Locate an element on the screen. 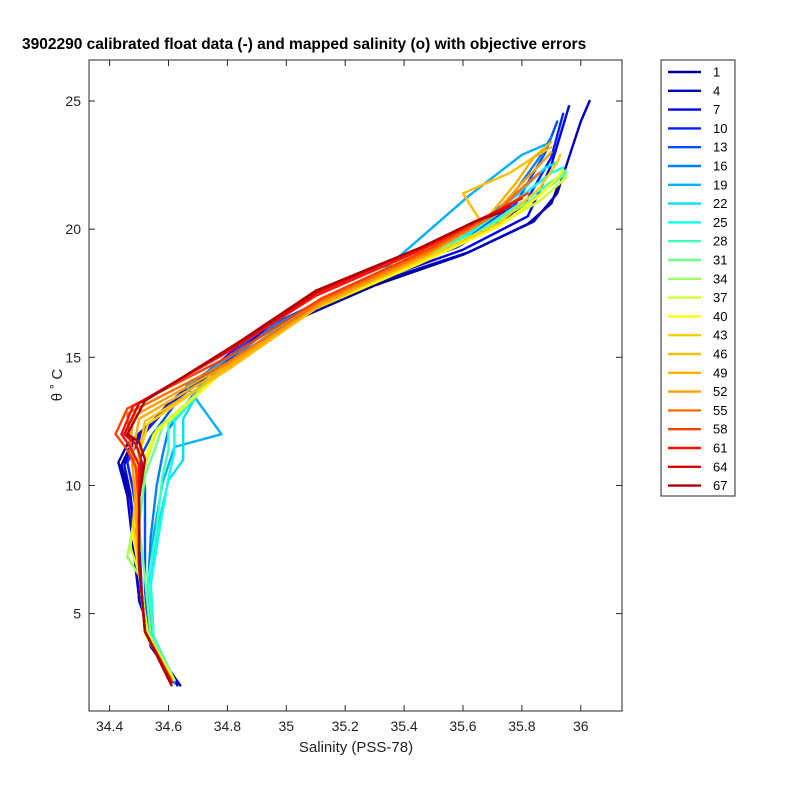  x-tick-label: 35.4 is located at coordinates (403, 726).